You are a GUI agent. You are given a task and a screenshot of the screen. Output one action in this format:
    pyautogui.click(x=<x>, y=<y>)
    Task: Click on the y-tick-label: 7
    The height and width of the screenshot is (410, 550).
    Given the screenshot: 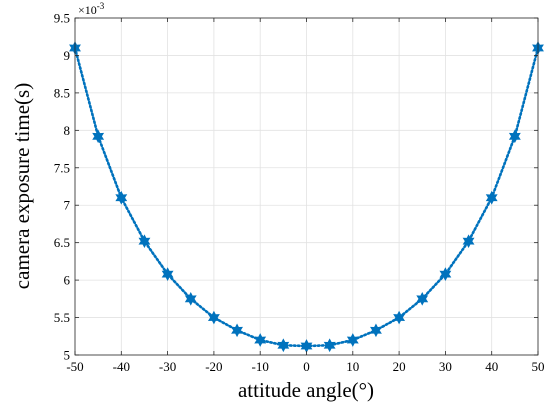 What is the action you would take?
    pyautogui.click(x=67, y=205)
    